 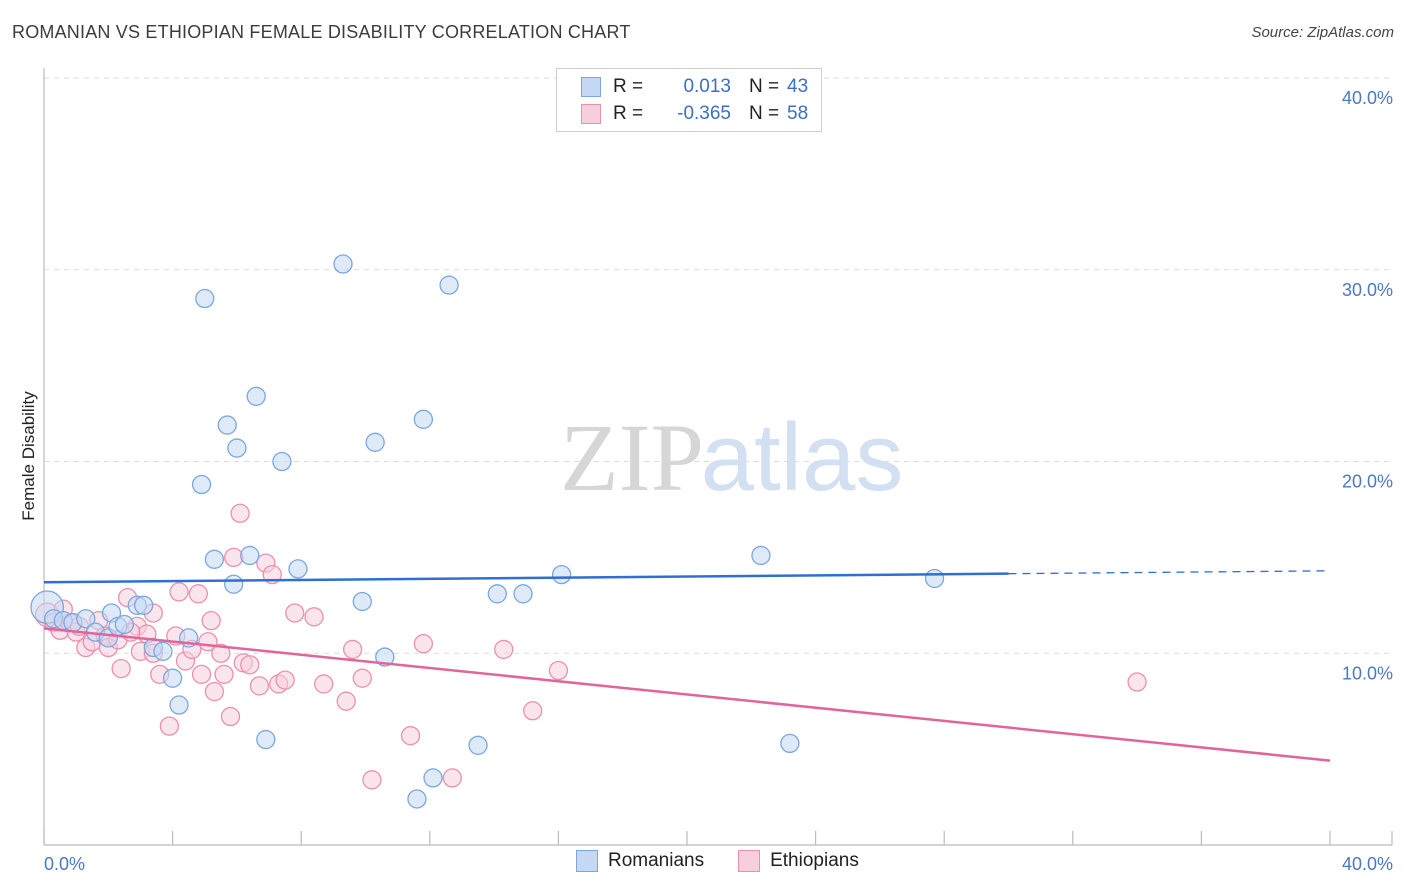 I want to click on legend-label-ethiopians: Ethiopians, so click(x=814, y=860).